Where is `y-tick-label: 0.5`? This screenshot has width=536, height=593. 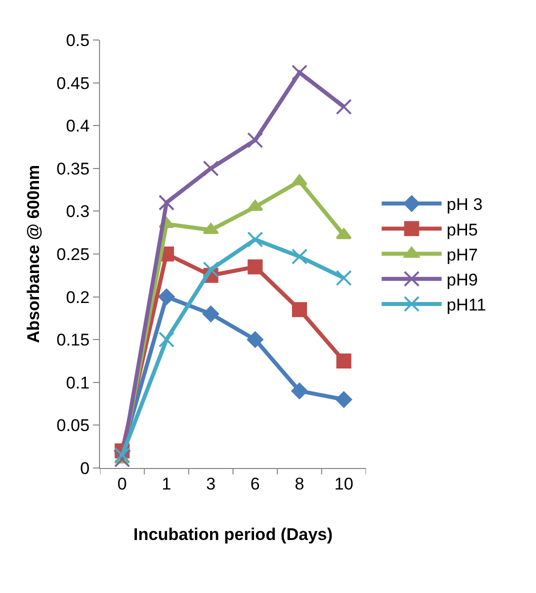 y-tick-label: 0.5 is located at coordinates (78, 40).